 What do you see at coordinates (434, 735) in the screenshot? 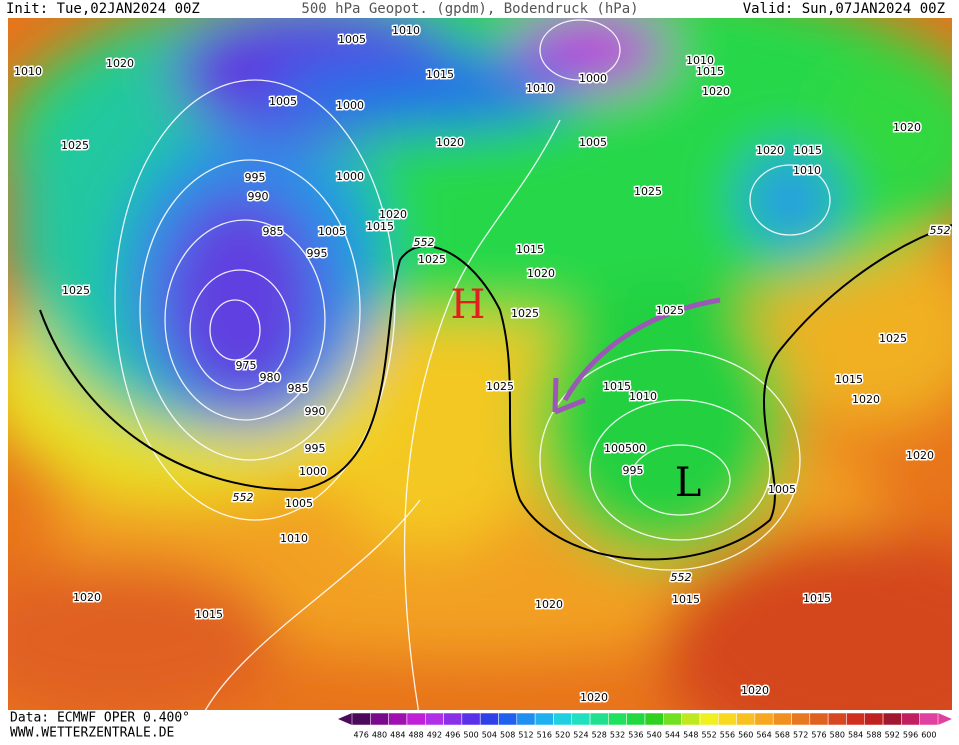
I see `scale-label: 492` at bounding box center [434, 735].